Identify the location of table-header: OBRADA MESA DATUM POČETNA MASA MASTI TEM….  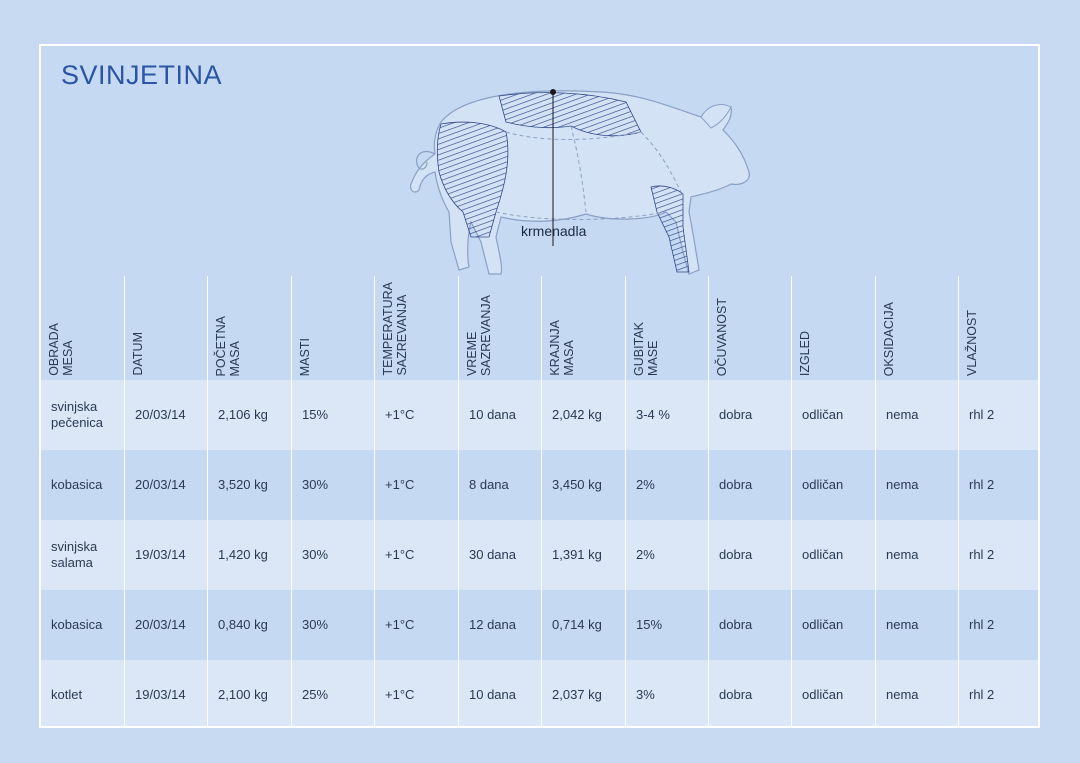
(539, 328).